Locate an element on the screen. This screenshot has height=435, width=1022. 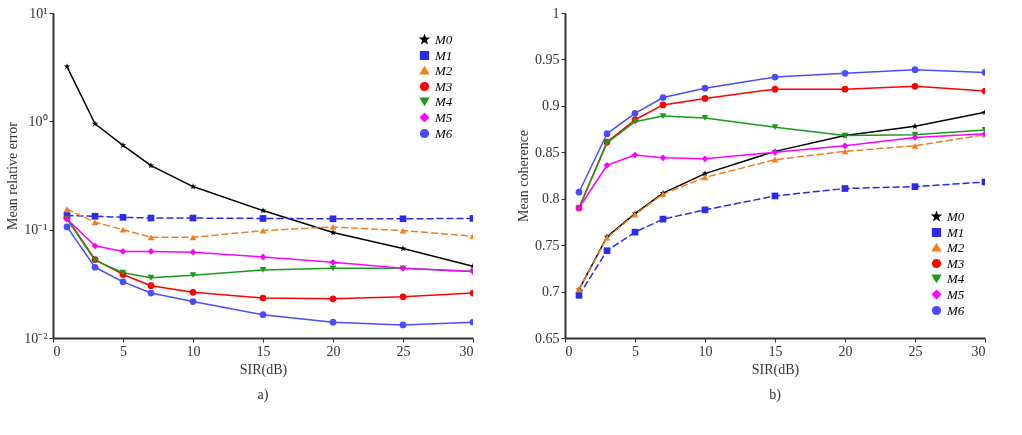
y-tick-label: 0.7 is located at coordinates (551, 292).